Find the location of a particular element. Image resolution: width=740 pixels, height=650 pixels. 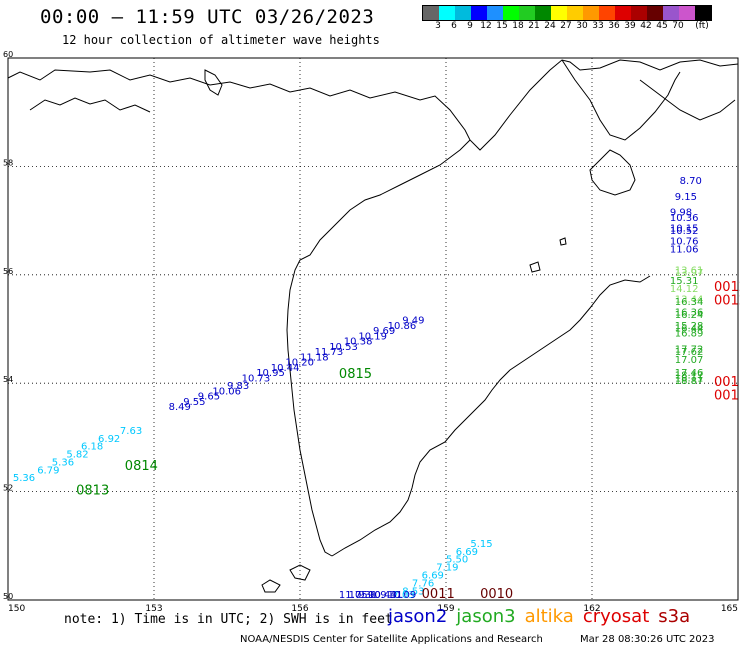

swh-value-label: 10.20 is located at coordinates (299, 363).